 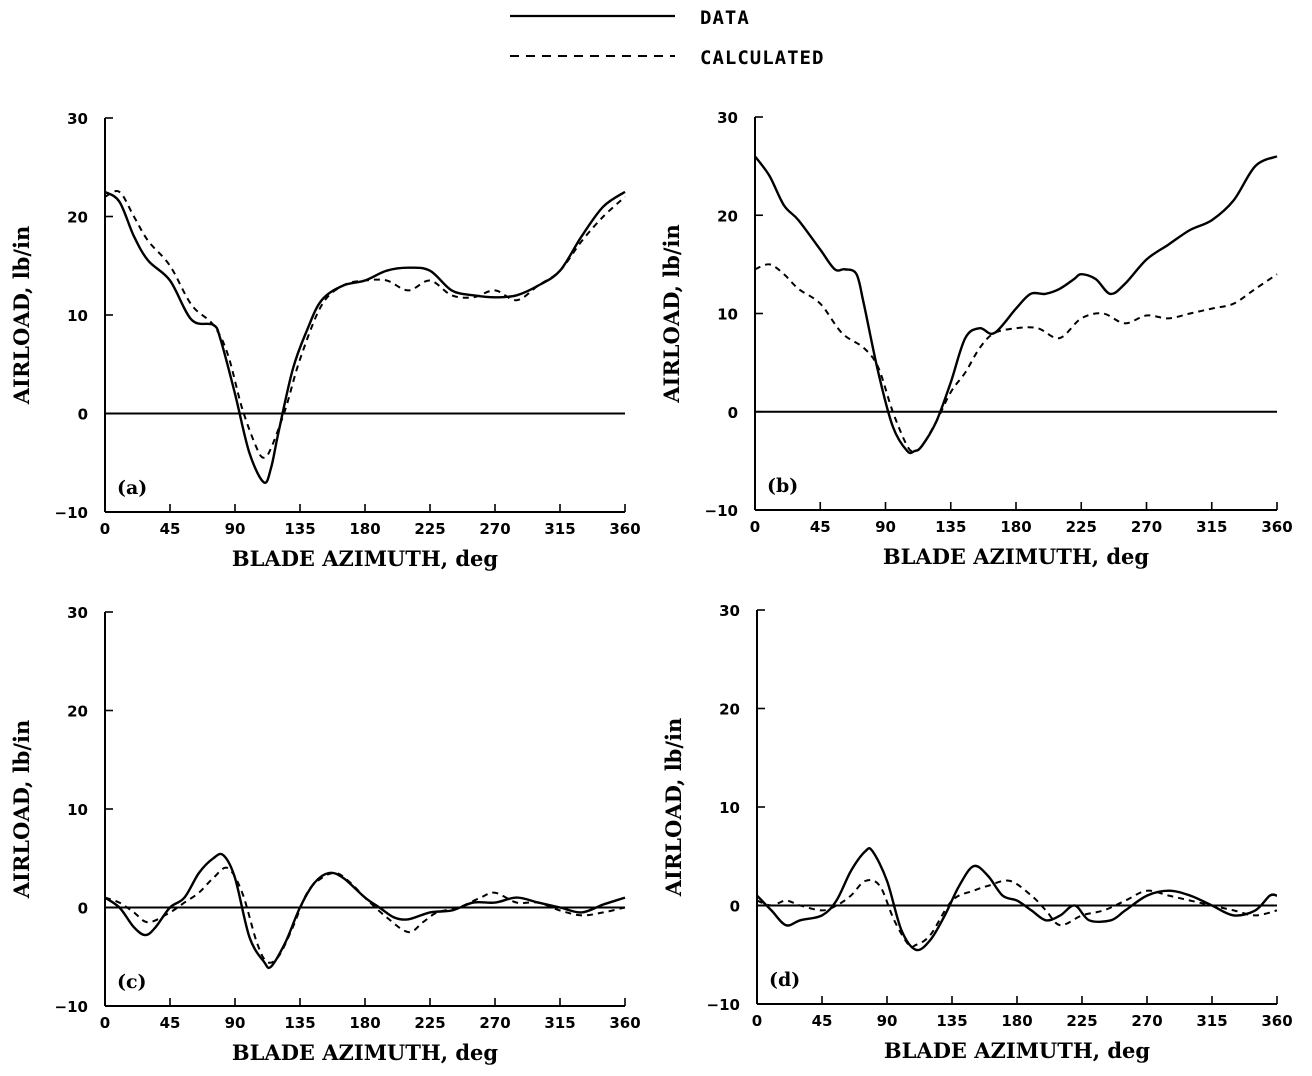 What do you see at coordinates (132, 982) in the screenshot?
I see `panel-label: (c)` at bounding box center [132, 982].